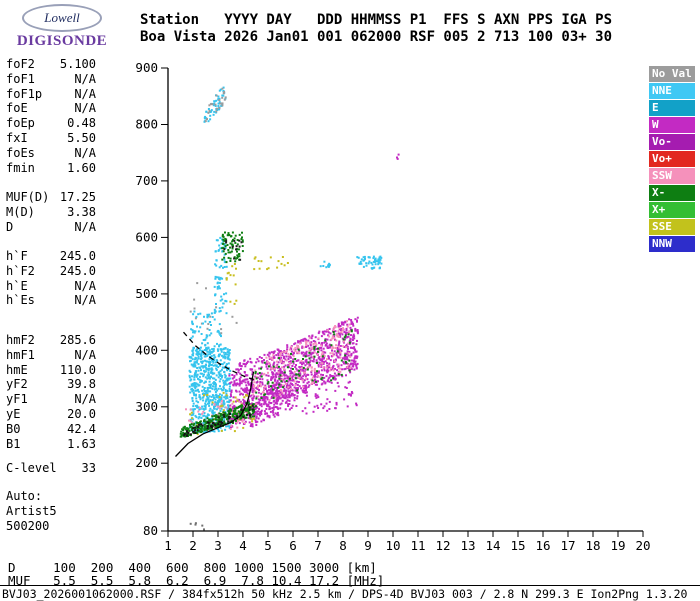  I want to click on dark-top-cluster-point, so click(234, 240).